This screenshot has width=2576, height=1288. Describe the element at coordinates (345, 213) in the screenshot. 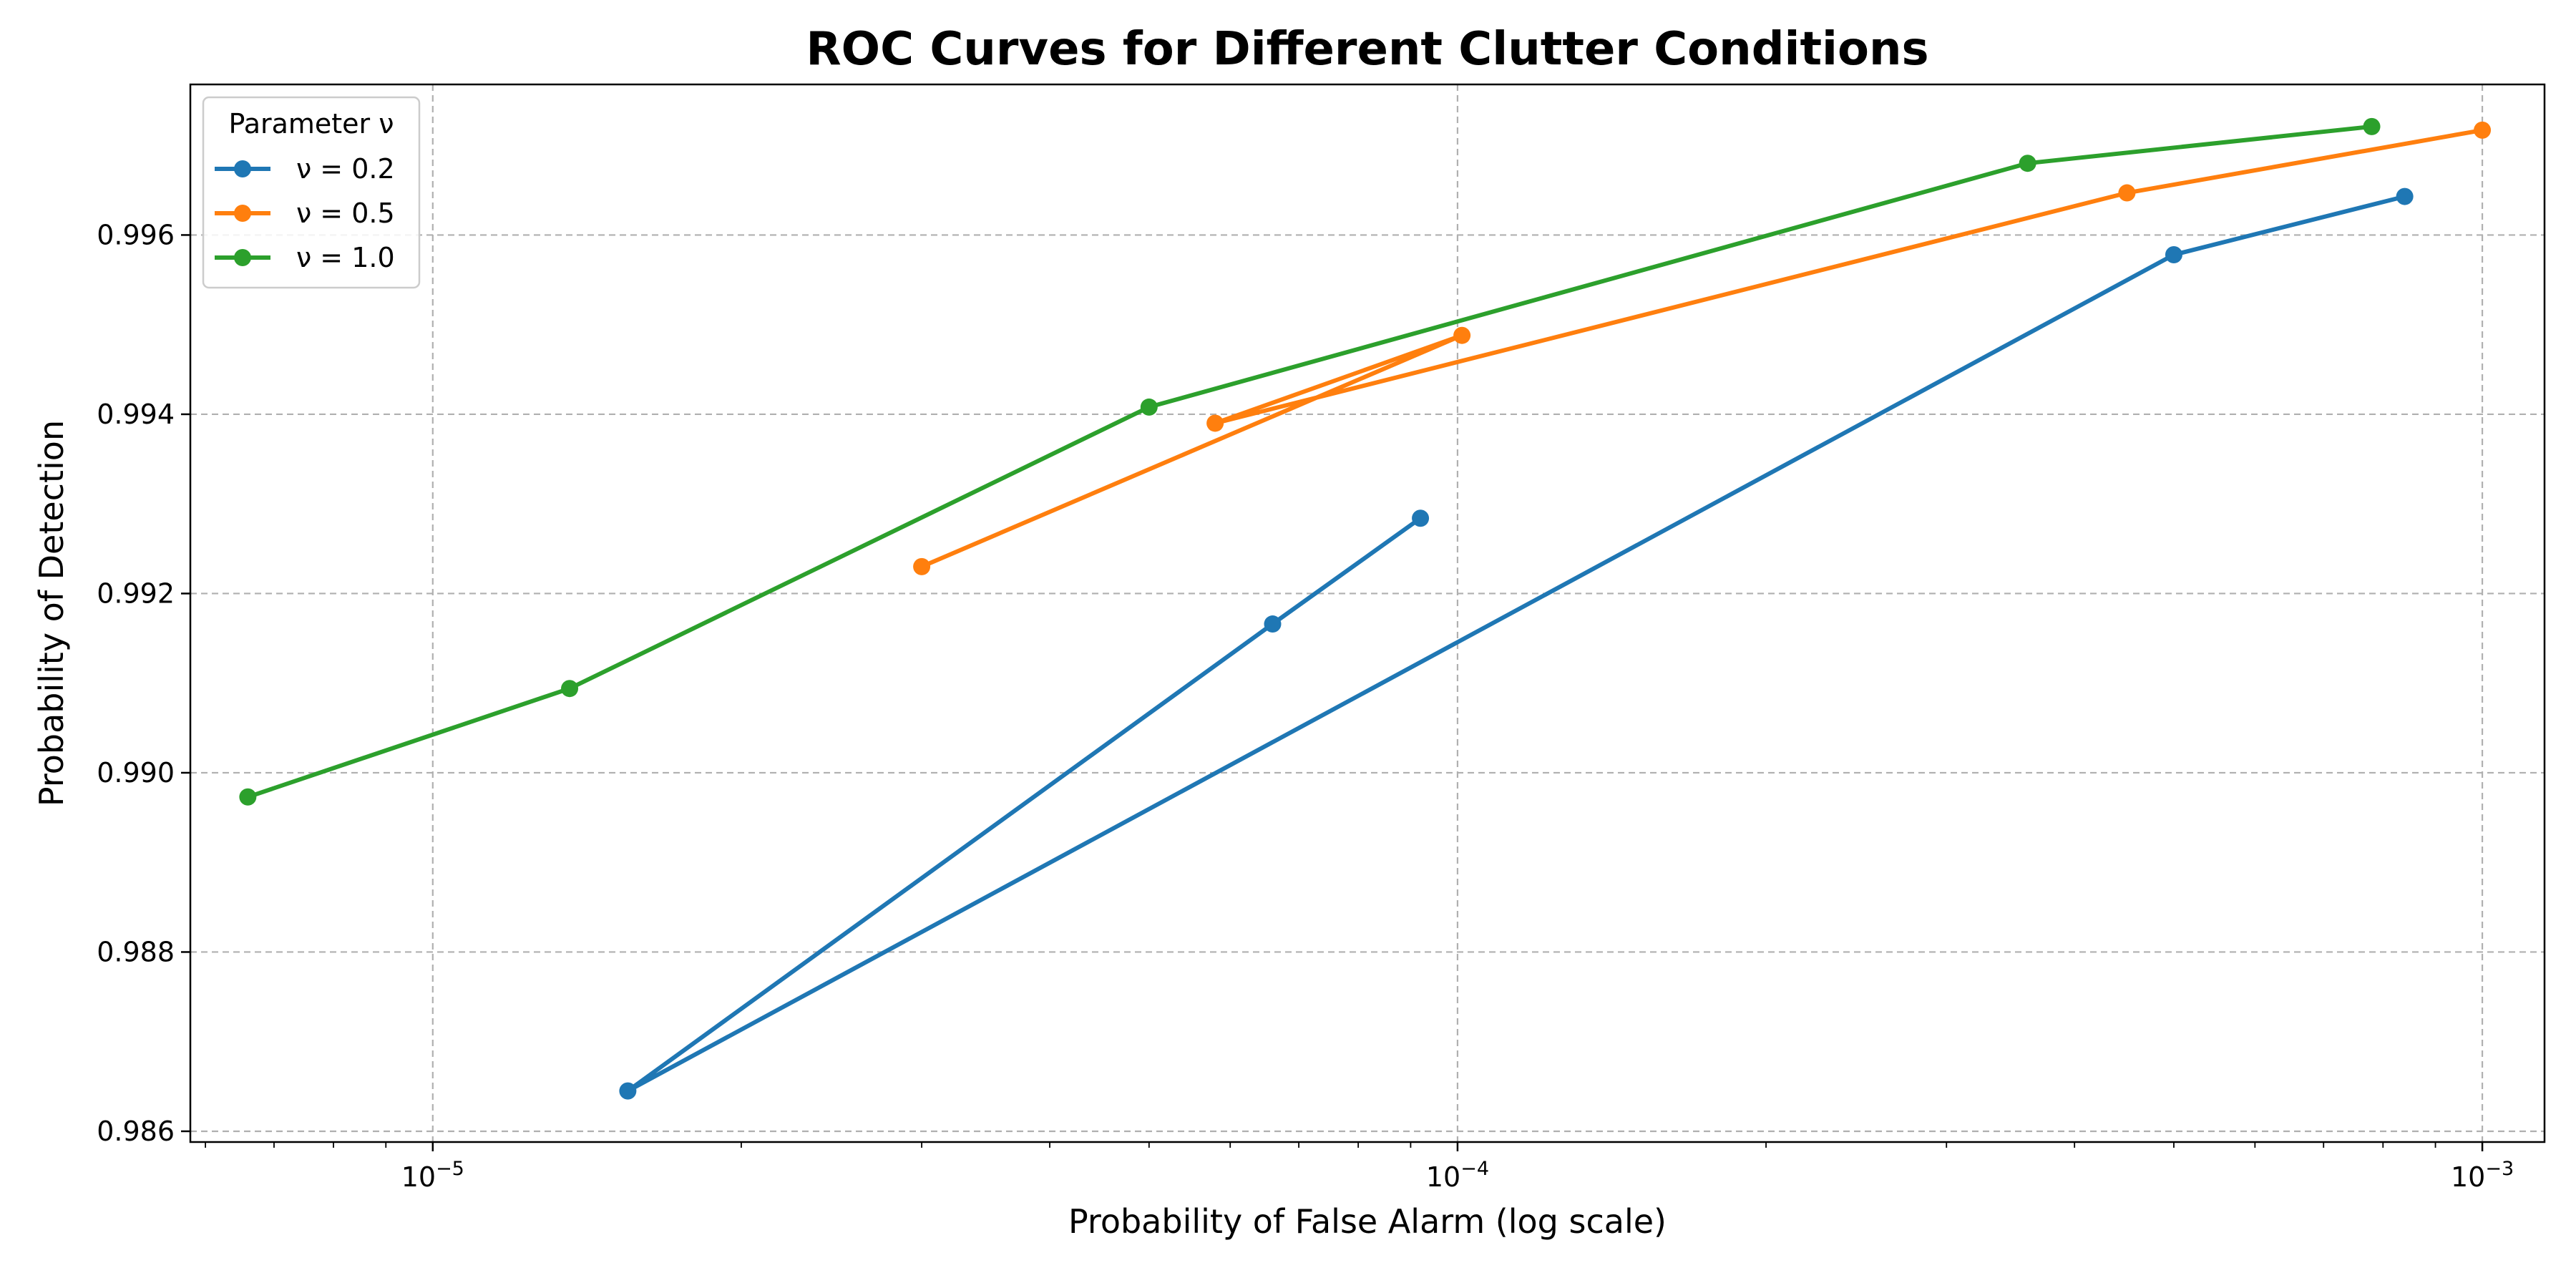

I see `legend-label: ν = 0.5` at that location.